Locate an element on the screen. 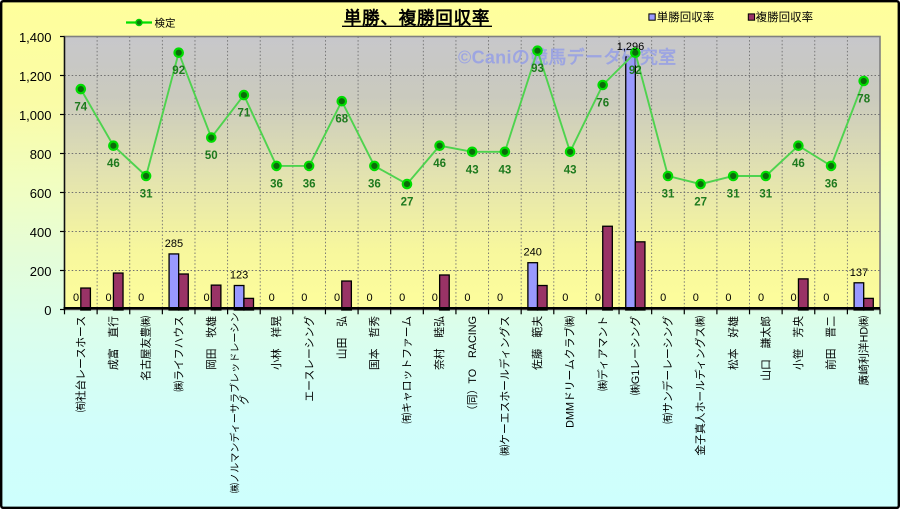  svg-text: 50 is located at coordinates (211, 156).